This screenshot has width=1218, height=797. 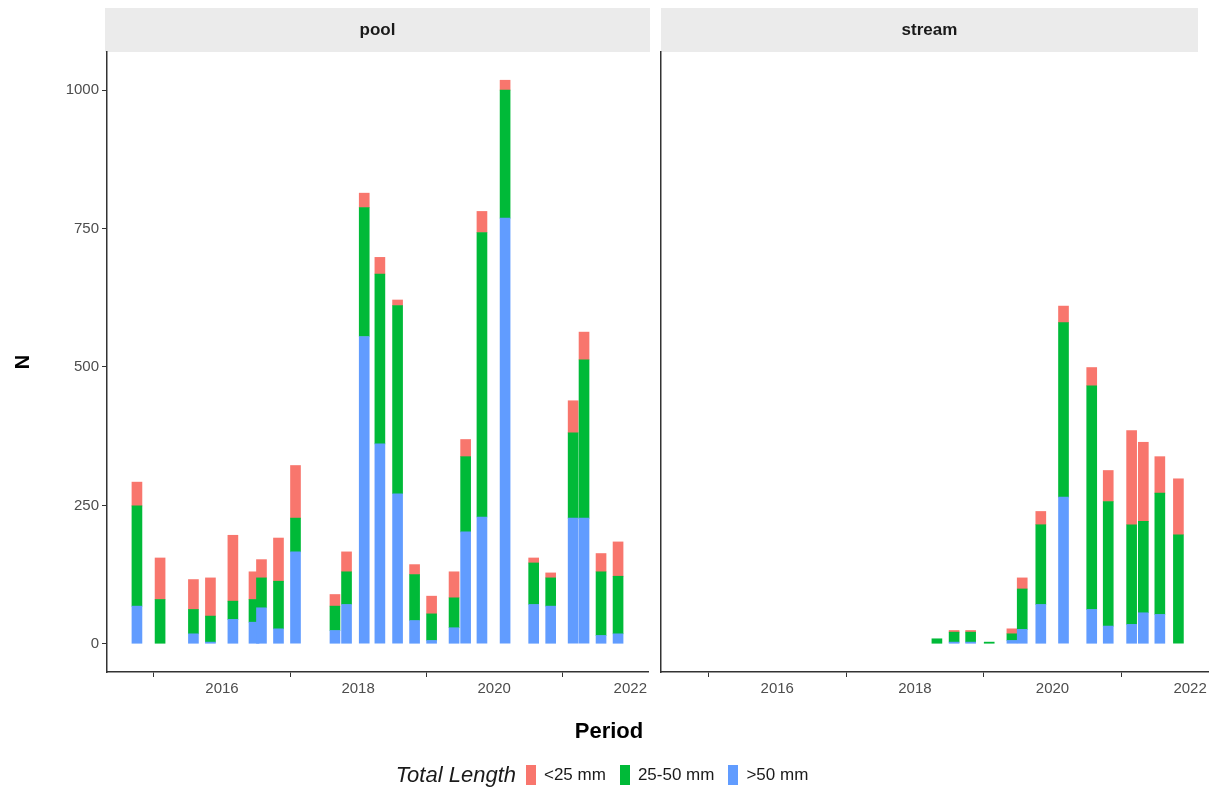 I want to click on chart-title: stream, so click(x=929, y=30).